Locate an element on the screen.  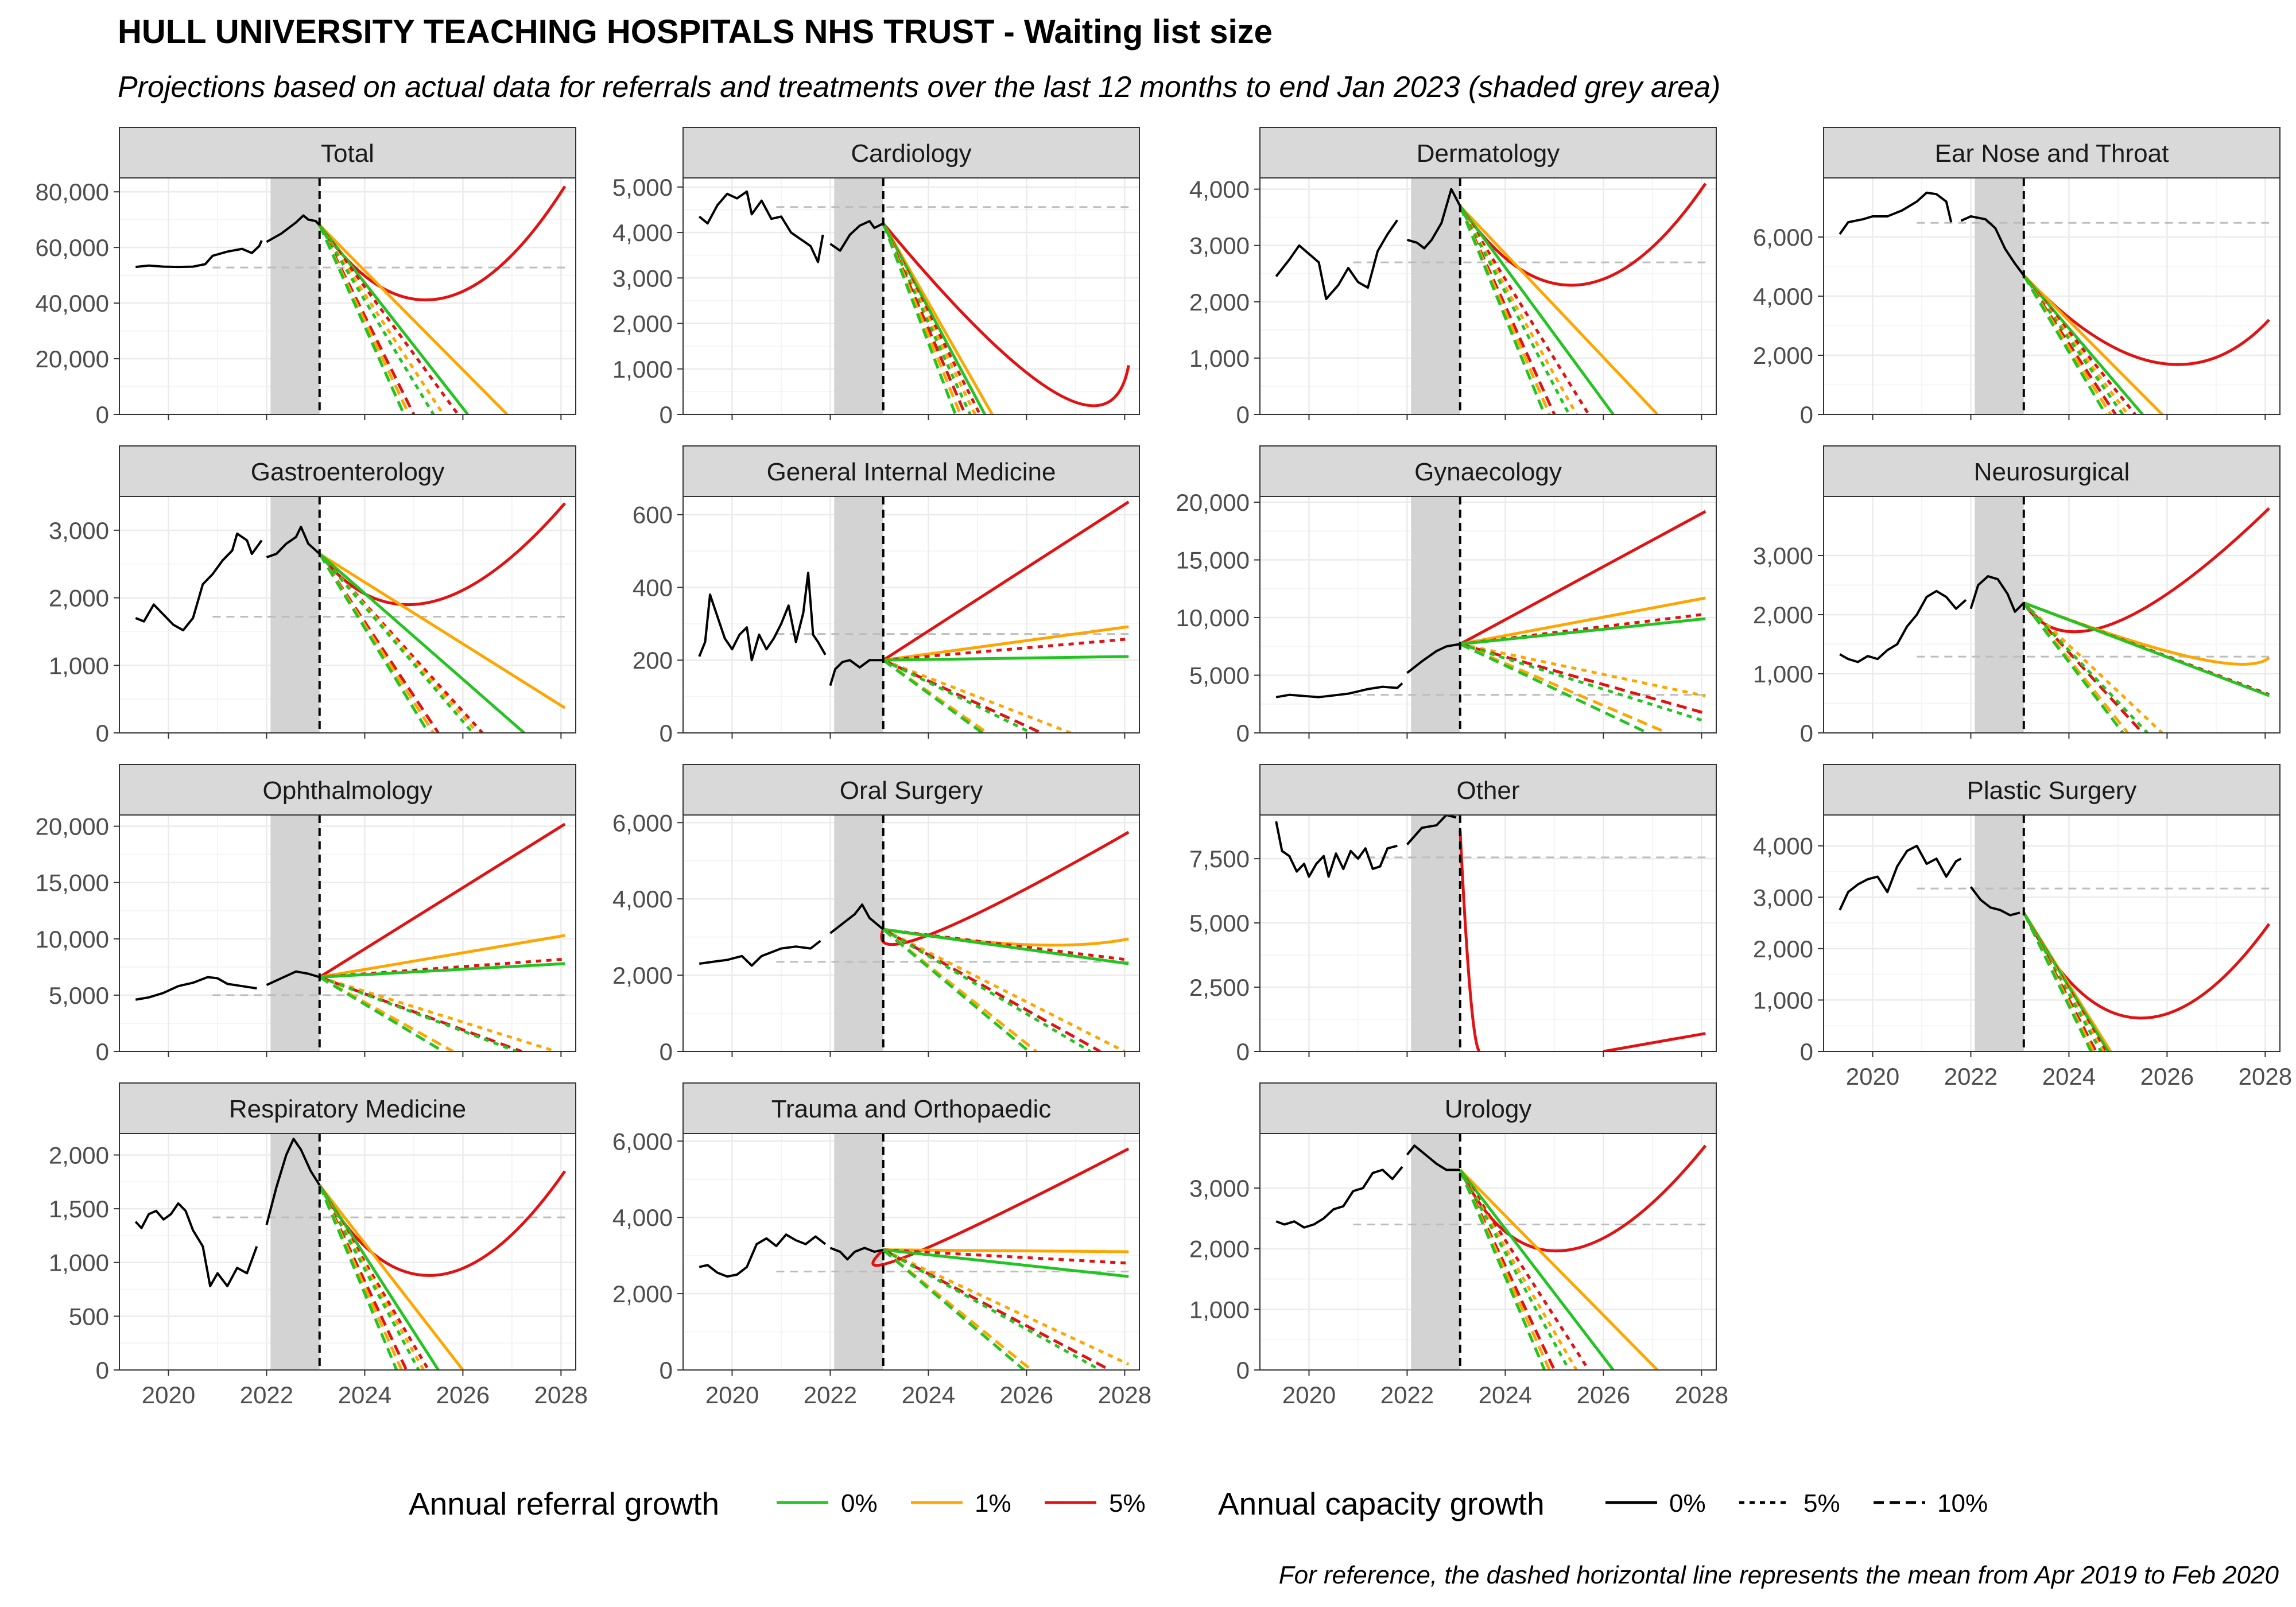
facet-title: Oral Surgery is located at coordinates (911, 791).